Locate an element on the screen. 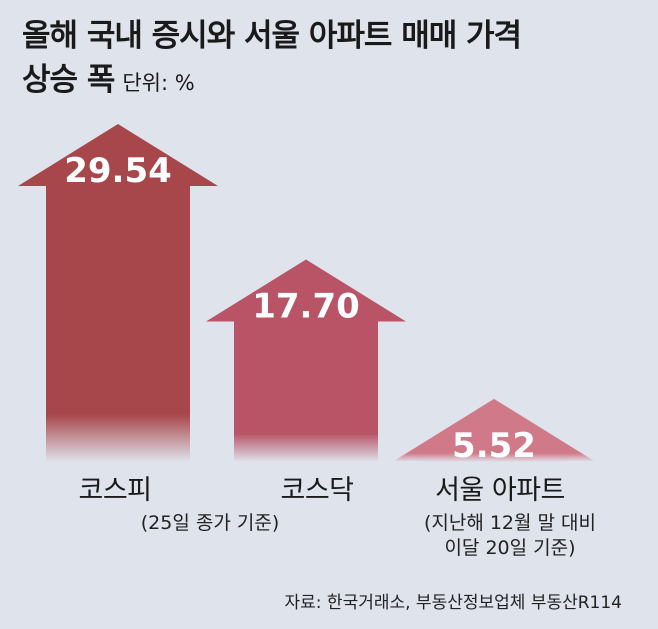  title-line2-text: 상승 폭 is located at coordinates (68, 80).